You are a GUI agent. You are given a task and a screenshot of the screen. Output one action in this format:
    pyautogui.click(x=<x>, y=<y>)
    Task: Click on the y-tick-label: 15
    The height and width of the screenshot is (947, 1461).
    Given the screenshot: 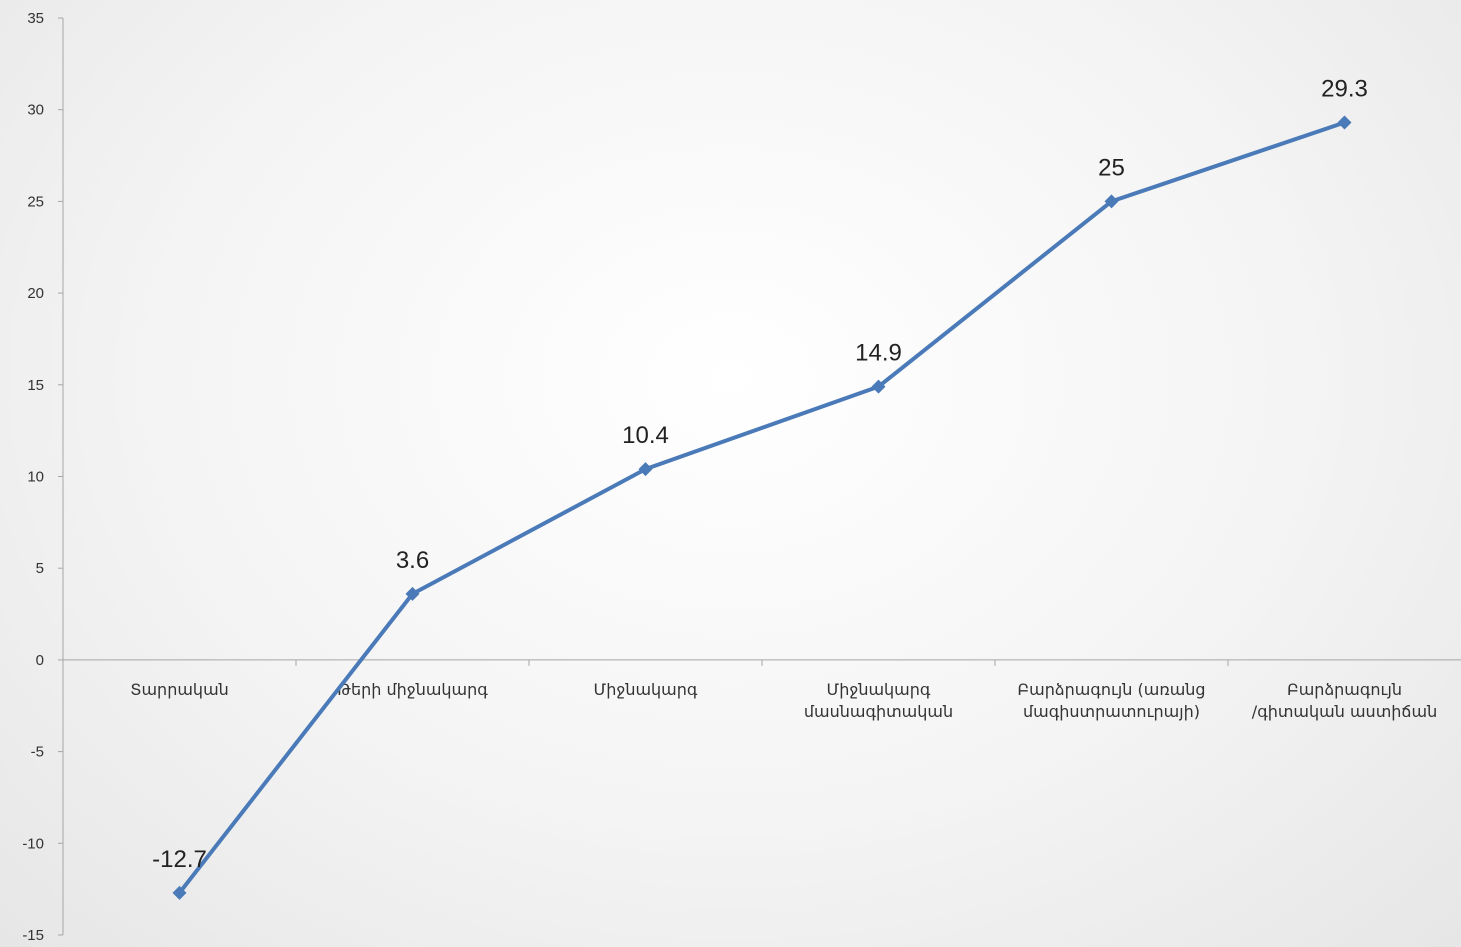 What is the action you would take?
    pyautogui.click(x=35, y=385)
    